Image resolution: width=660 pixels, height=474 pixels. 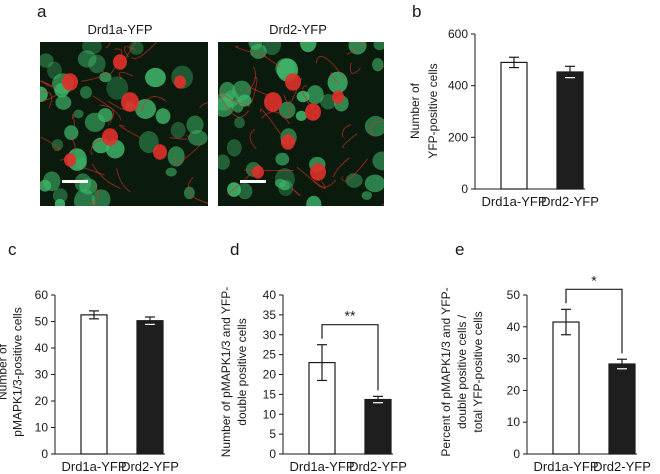 What do you see at coordinates (235, 249) in the screenshot?
I see `panel-letter-d: d` at bounding box center [235, 249].